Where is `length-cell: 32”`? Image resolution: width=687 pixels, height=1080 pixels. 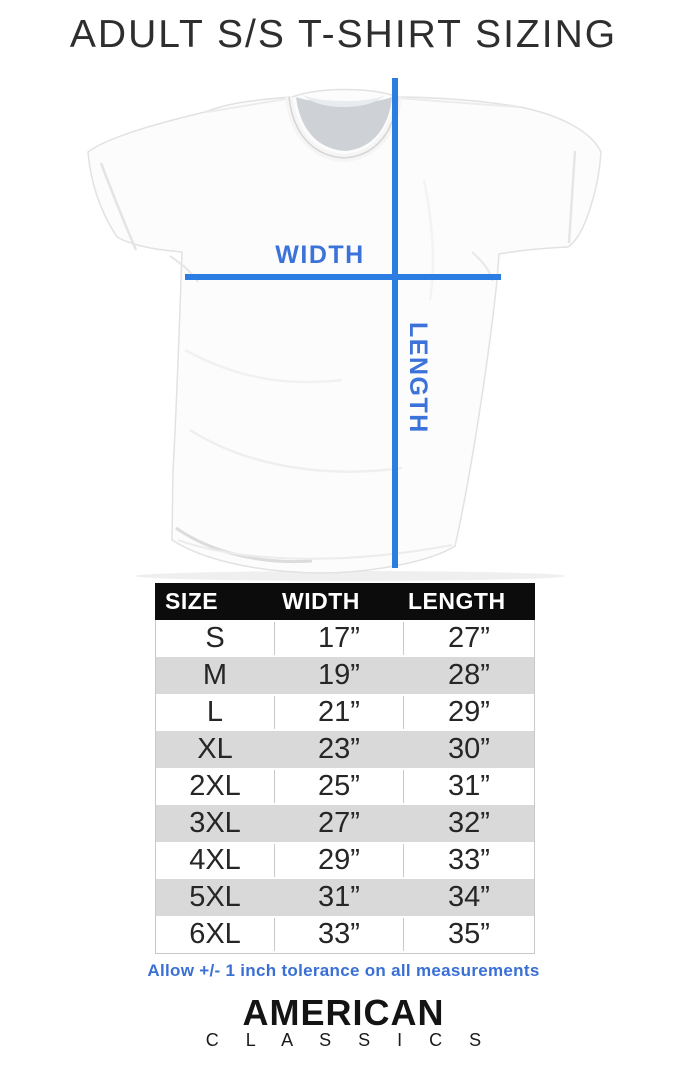
length-cell: 32” is located at coordinates (469, 823).